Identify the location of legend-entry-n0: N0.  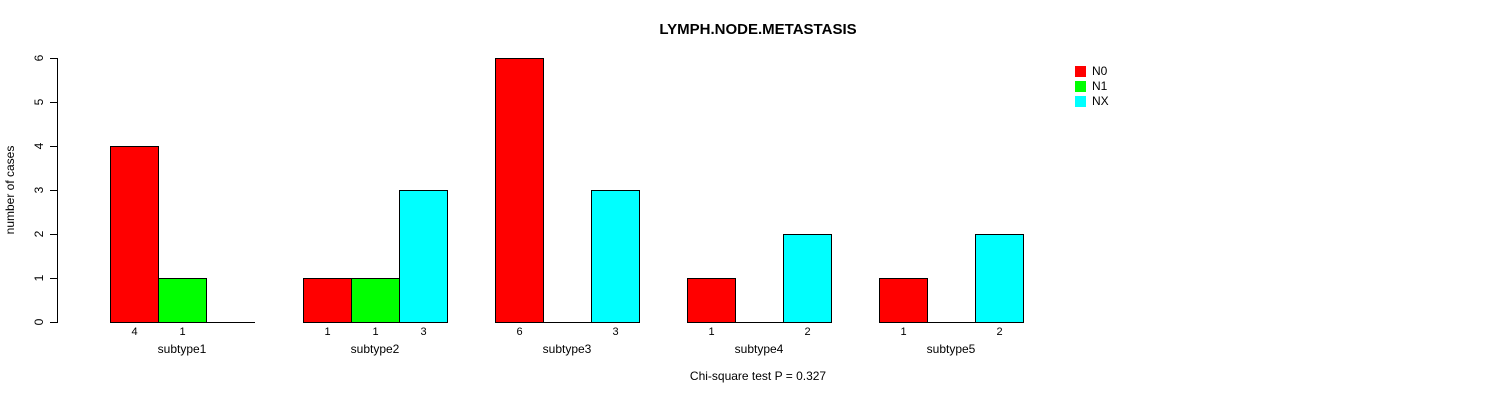
(1092, 71).